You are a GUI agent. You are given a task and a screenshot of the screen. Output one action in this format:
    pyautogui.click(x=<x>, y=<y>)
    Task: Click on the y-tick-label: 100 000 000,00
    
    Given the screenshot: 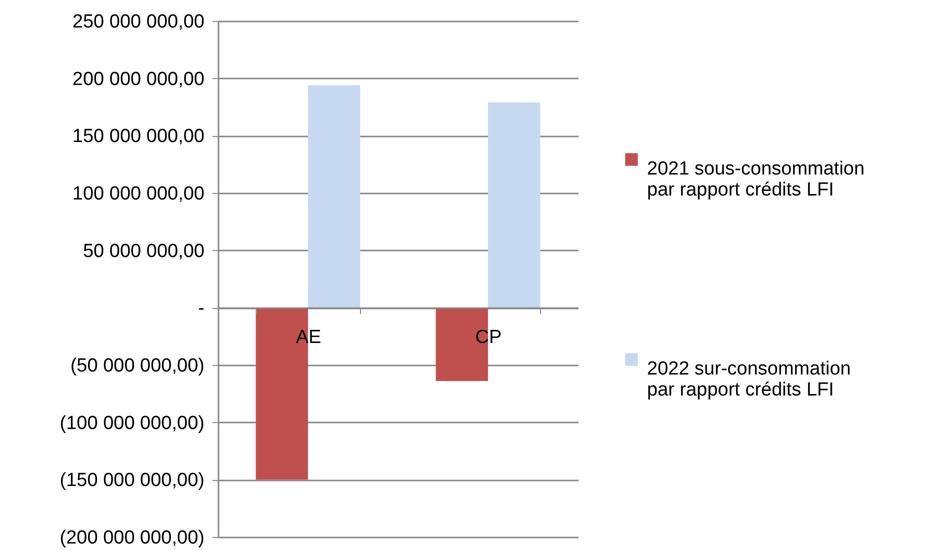 What is the action you would take?
    pyautogui.click(x=138, y=194)
    